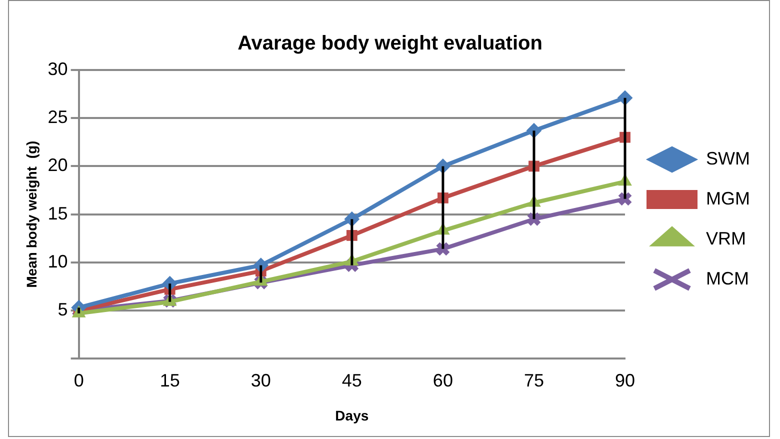  What do you see at coordinates (728, 158) in the screenshot?
I see `legend-label: SWM` at bounding box center [728, 158].